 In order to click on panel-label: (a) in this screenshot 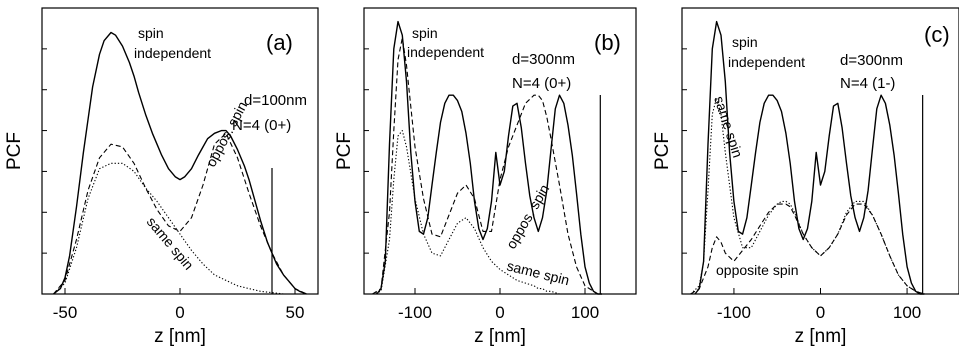, I will do `click(279, 42)`.